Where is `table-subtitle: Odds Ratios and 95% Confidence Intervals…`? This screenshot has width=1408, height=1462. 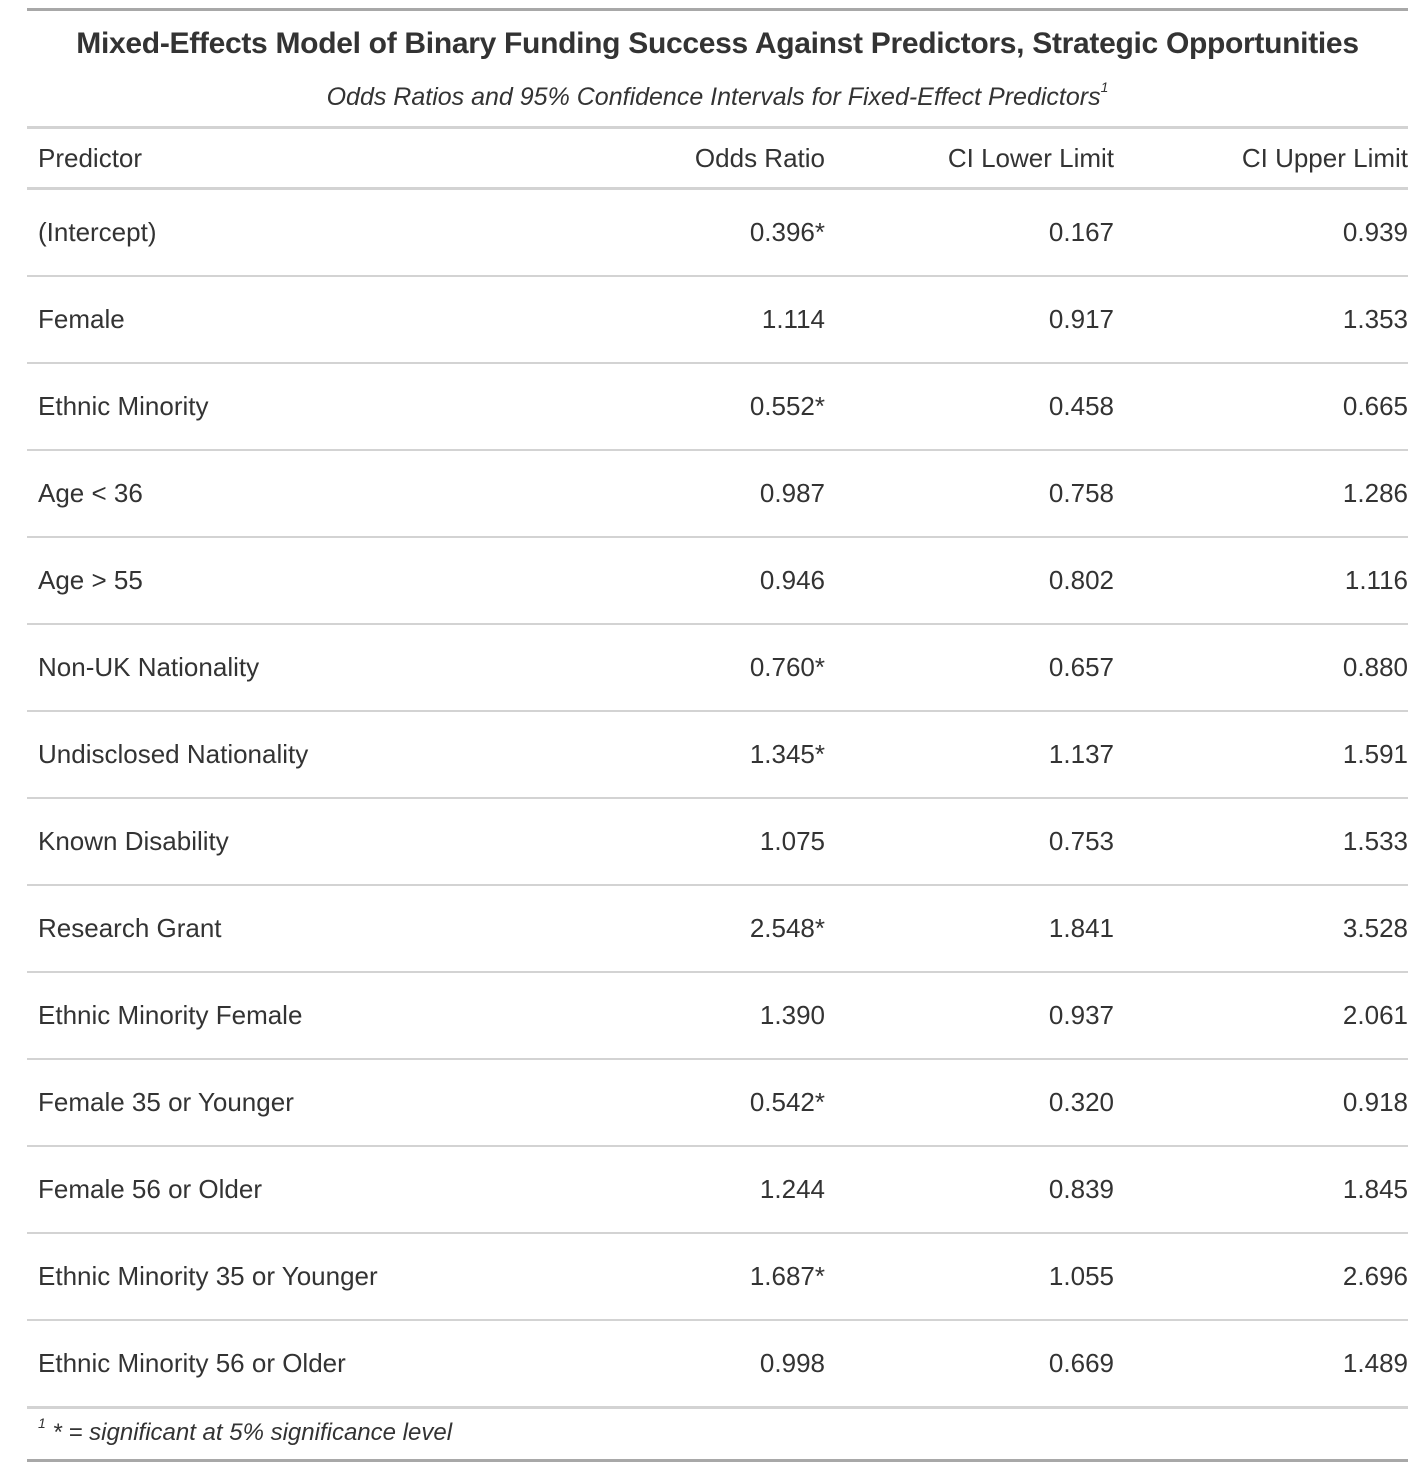
table-subtitle: Odds Ratios and 95% Confidence Intervals… is located at coordinates (717, 95).